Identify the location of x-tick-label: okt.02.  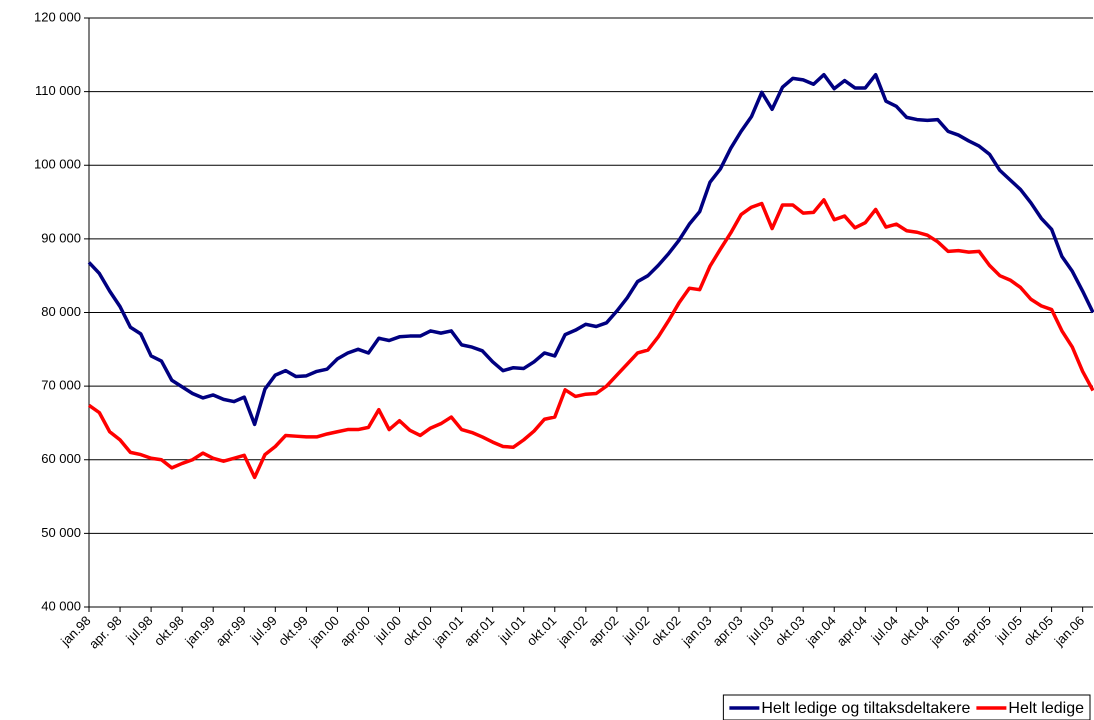
(666, 631).